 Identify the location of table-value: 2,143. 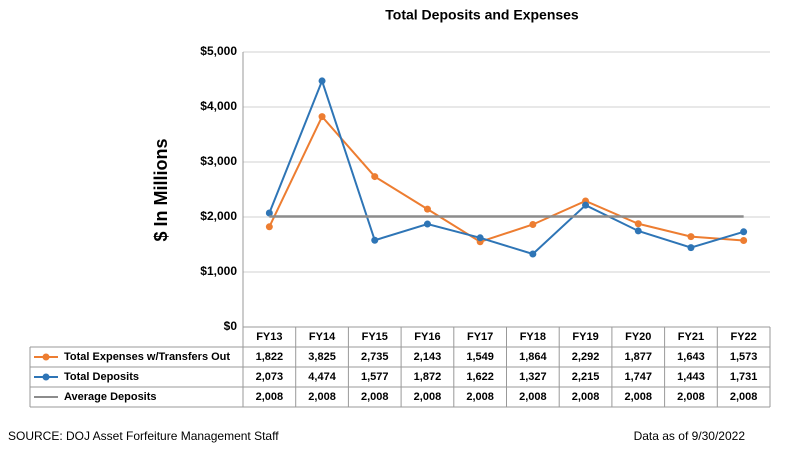
(428, 357).